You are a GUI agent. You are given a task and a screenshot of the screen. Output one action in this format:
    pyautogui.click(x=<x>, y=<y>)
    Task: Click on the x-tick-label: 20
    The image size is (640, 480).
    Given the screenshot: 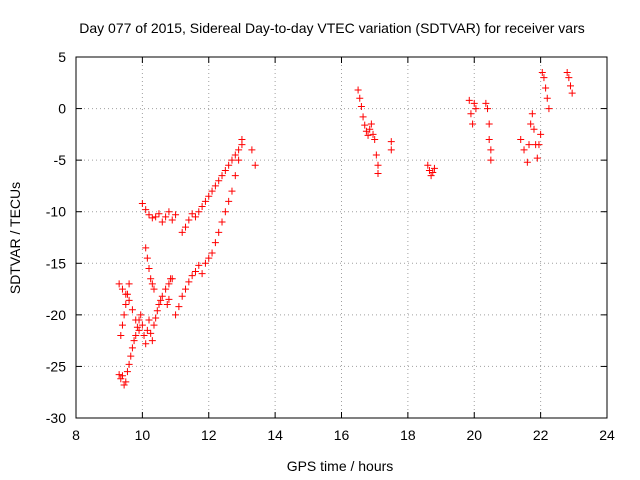 What is the action you would take?
    pyautogui.click(x=474, y=435)
    